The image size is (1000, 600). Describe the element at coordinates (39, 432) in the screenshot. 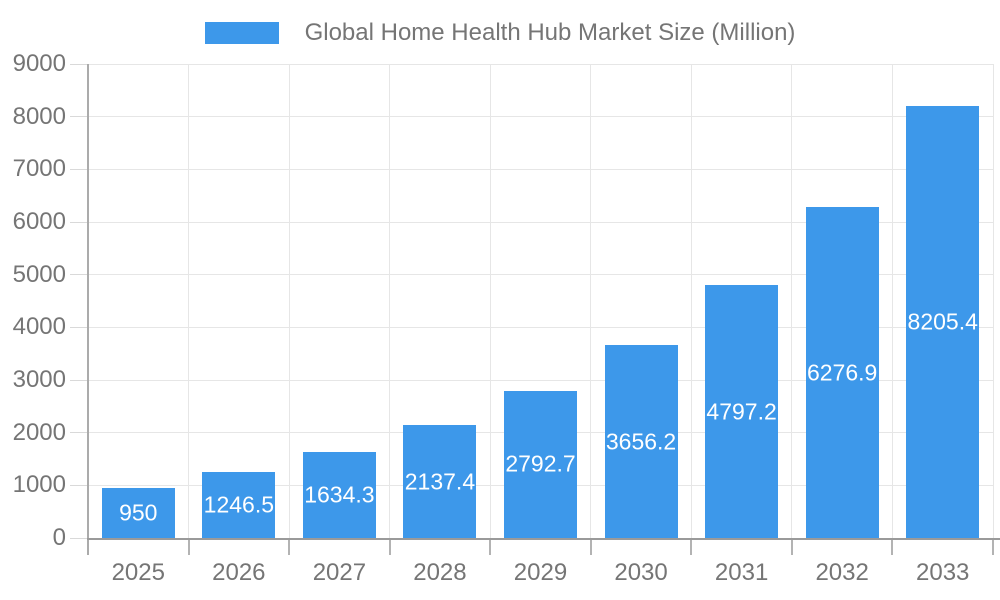

I see `y-axis-label: 2000` at that location.